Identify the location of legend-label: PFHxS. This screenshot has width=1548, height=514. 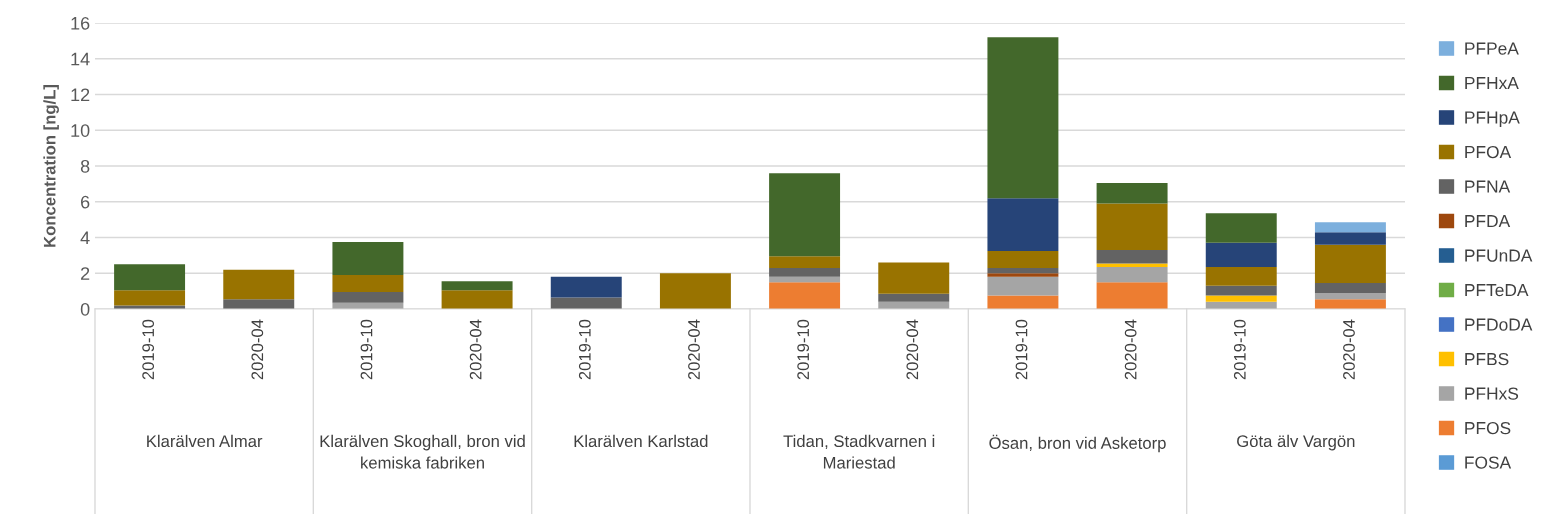
(1492, 393).